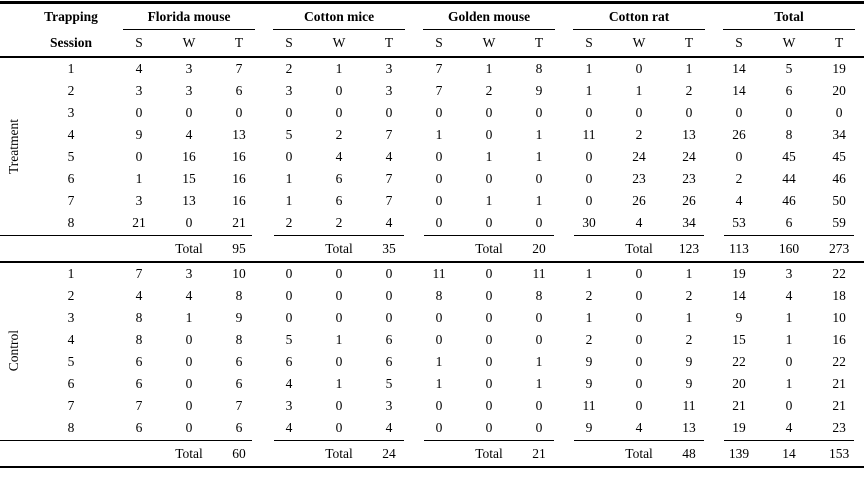 The width and height of the screenshot is (864, 478). What do you see at coordinates (14, 350) in the screenshot?
I see `section-label-control: Control` at bounding box center [14, 350].